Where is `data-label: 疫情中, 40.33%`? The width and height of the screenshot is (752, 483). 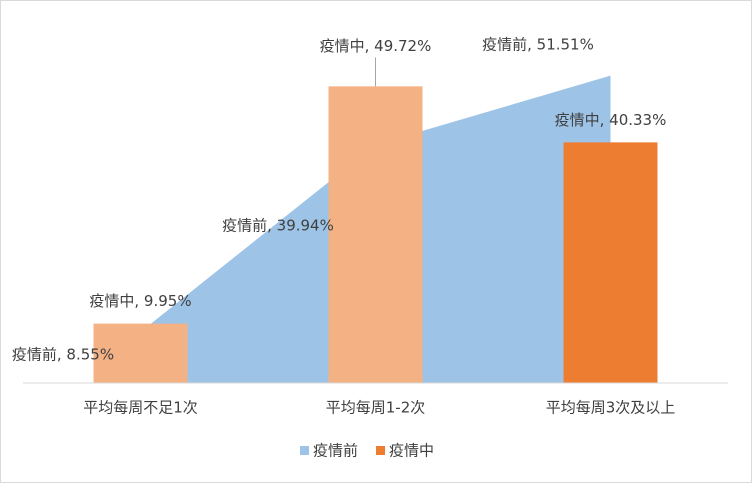 data-label: 疫情中, 40.33% is located at coordinates (611, 120).